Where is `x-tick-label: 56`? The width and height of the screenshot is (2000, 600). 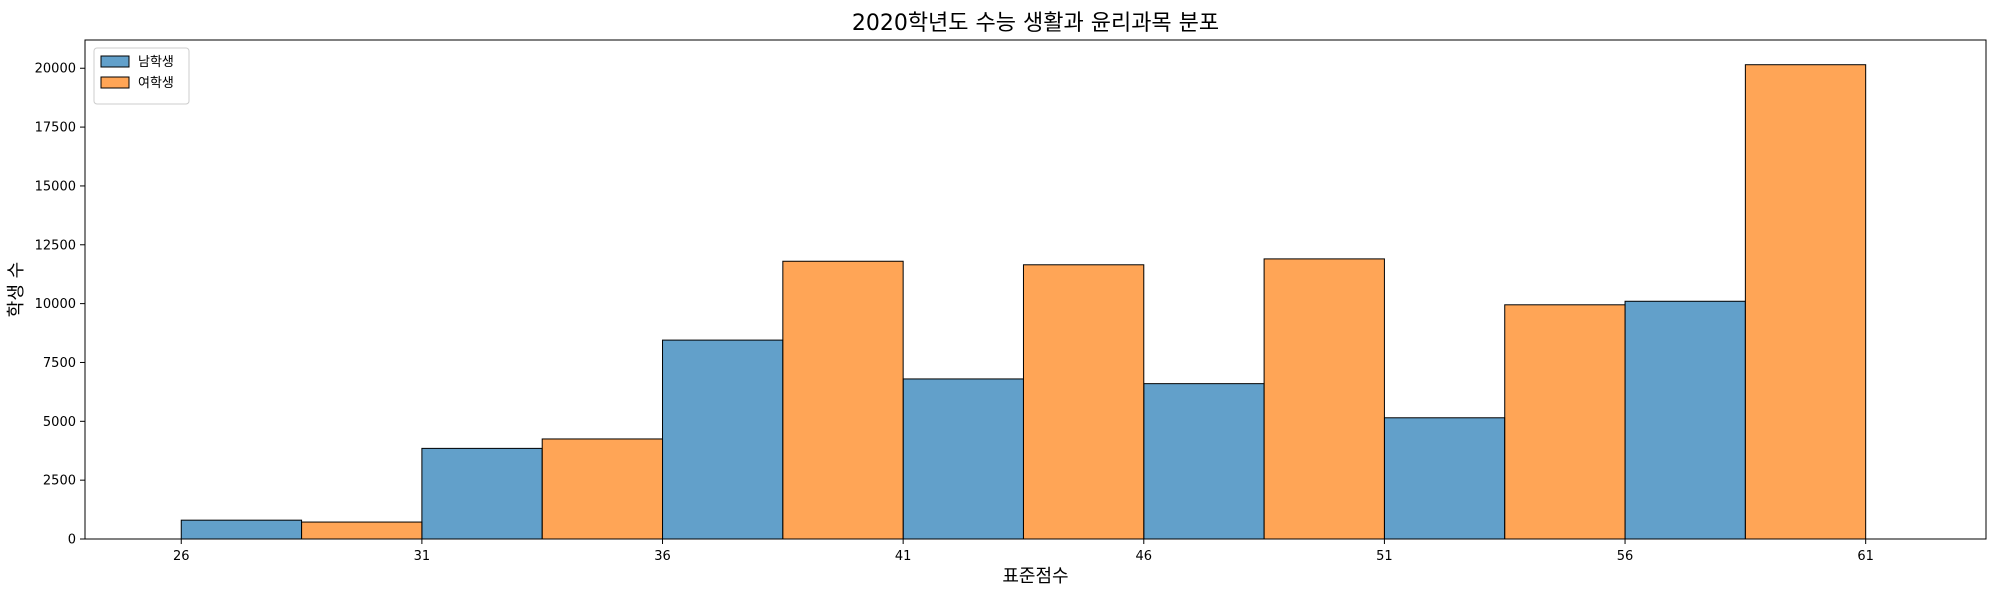 x-tick-label: 56 is located at coordinates (1625, 556).